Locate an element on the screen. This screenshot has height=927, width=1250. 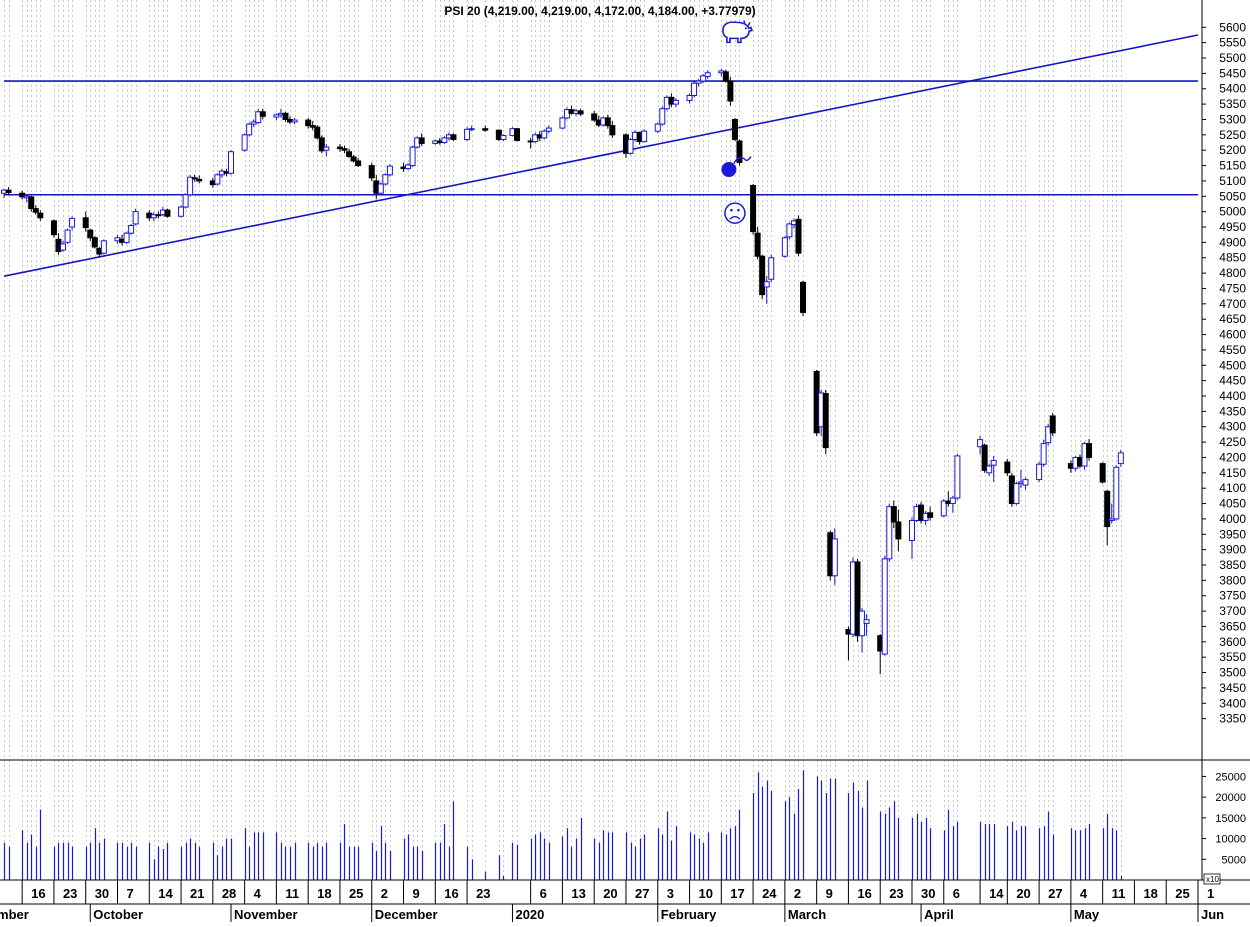
price-tick-label: 4100 is located at coordinates (1232, 488).